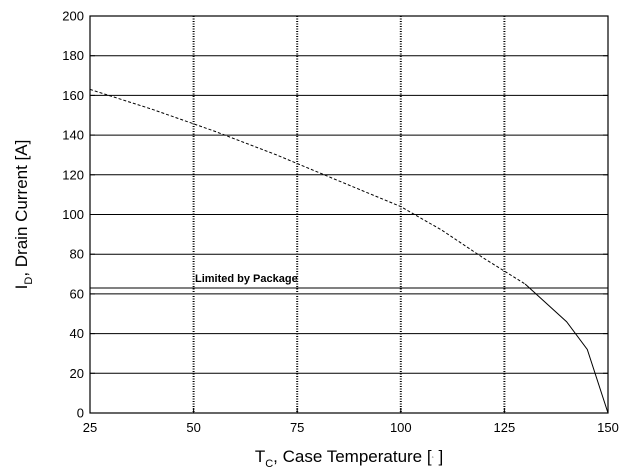  Describe the element at coordinates (73, 16) in the screenshot. I see `y-tick-label: 200` at that location.